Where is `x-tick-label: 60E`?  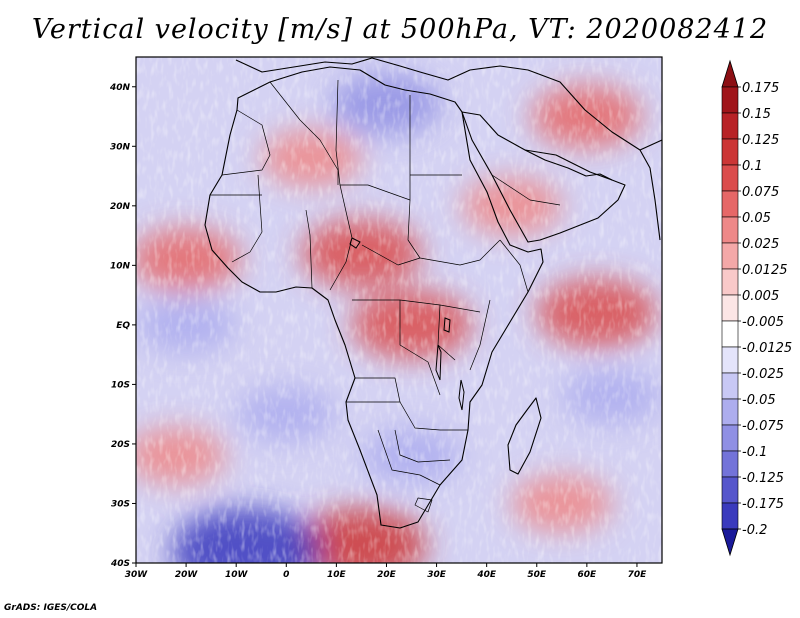 x-tick-label: 60E is located at coordinates (588, 575).